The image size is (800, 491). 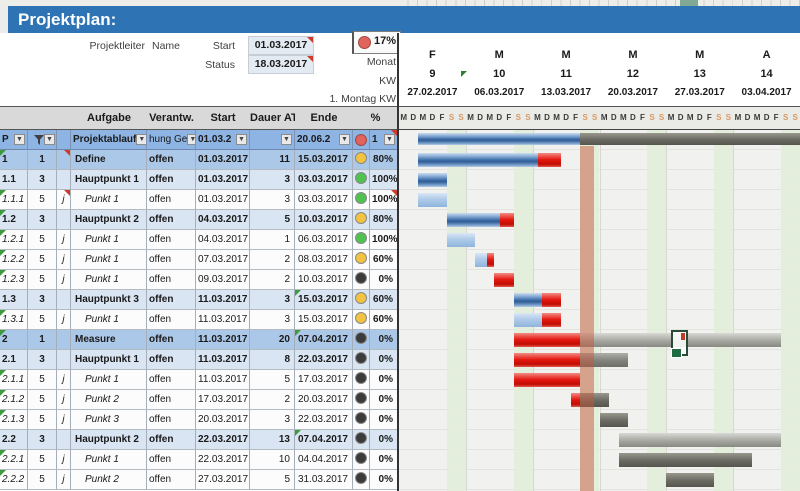 I want to click on cell-dauer: 1, so click(x=272, y=240).